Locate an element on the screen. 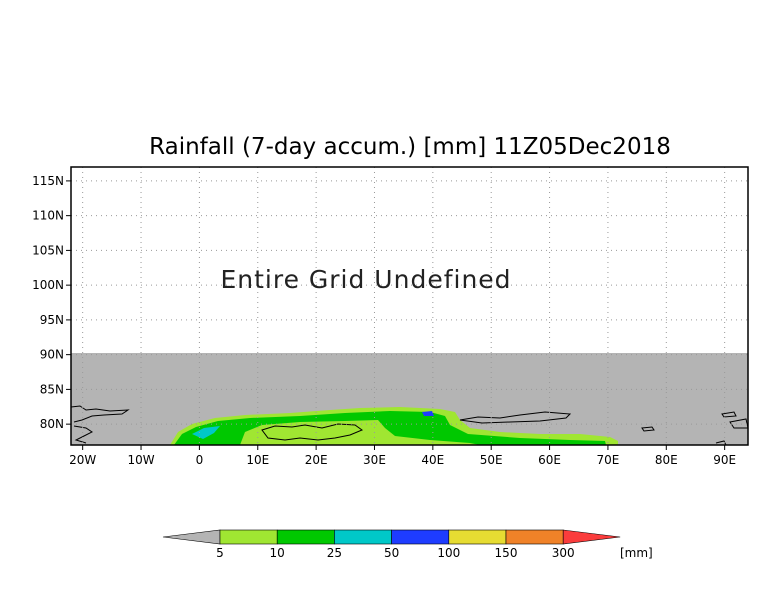 The width and height of the screenshot is (784, 612). colorbar-threshold-label: 10 is located at coordinates (277, 553).